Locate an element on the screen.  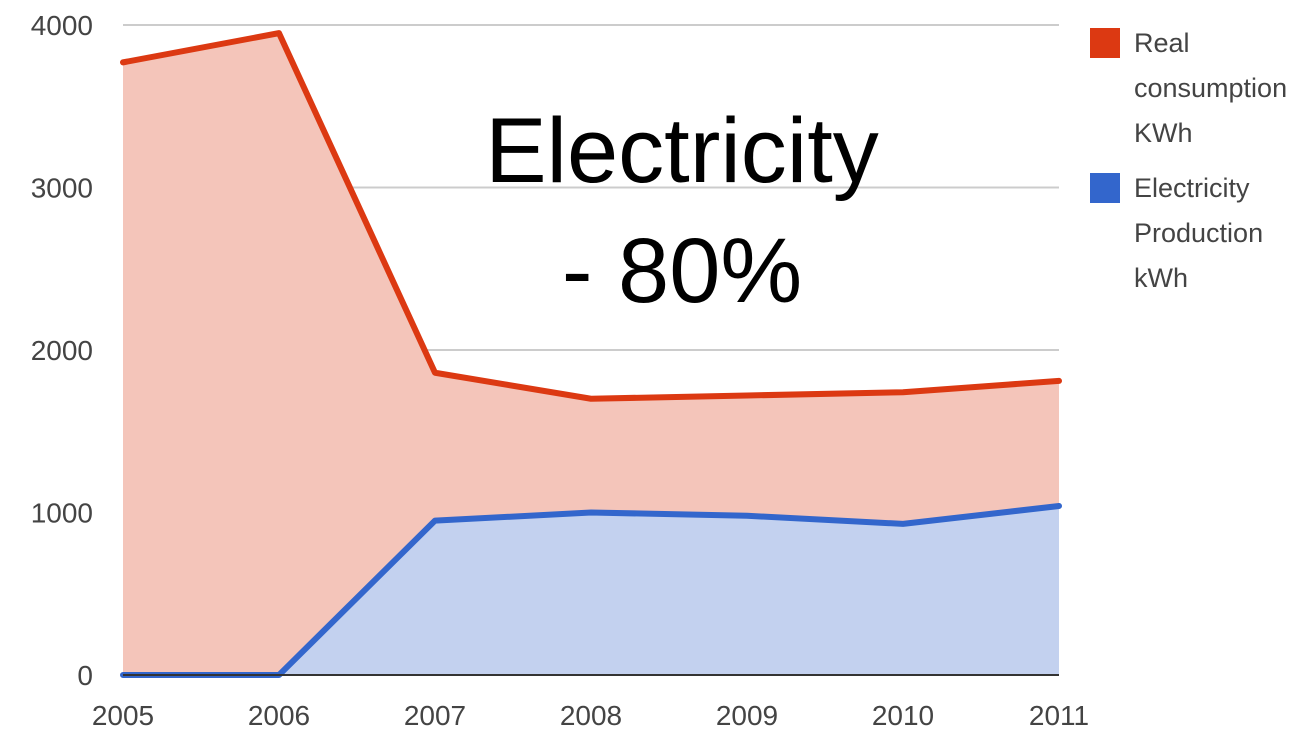
legend-label-series-2-line-3: kWh is located at coordinates (1161, 278).